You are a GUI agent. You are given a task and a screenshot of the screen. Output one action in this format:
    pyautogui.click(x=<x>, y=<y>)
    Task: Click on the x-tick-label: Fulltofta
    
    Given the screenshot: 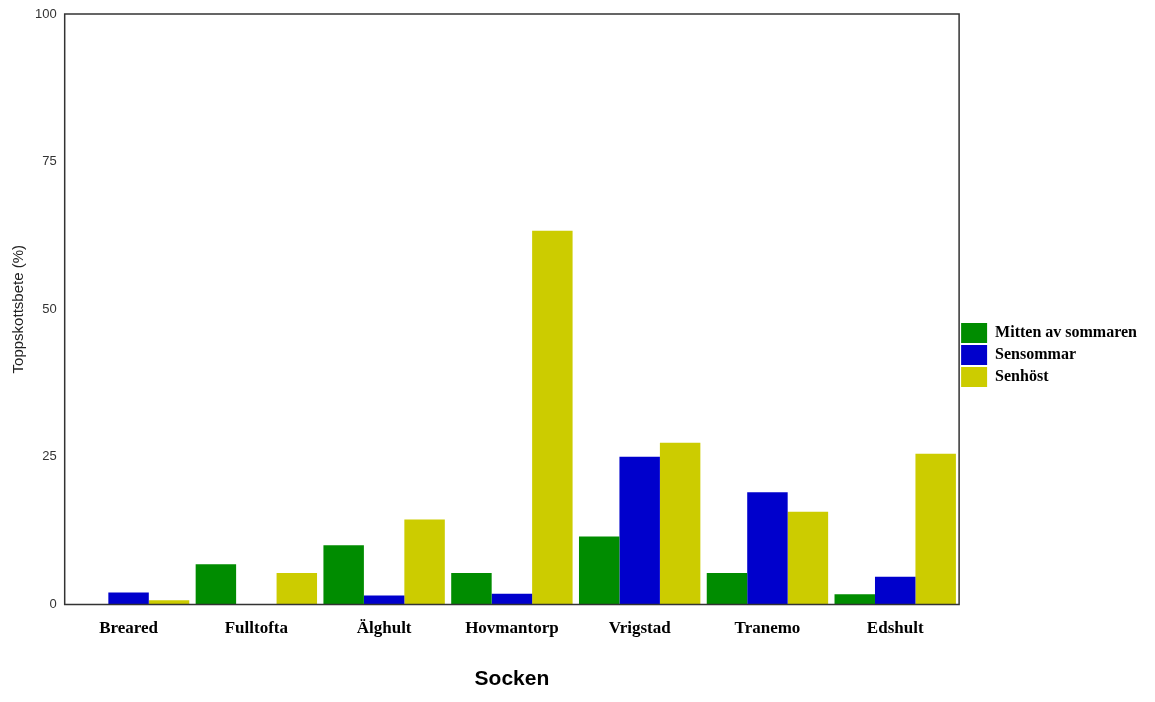 What is the action you would take?
    pyautogui.click(x=256, y=627)
    